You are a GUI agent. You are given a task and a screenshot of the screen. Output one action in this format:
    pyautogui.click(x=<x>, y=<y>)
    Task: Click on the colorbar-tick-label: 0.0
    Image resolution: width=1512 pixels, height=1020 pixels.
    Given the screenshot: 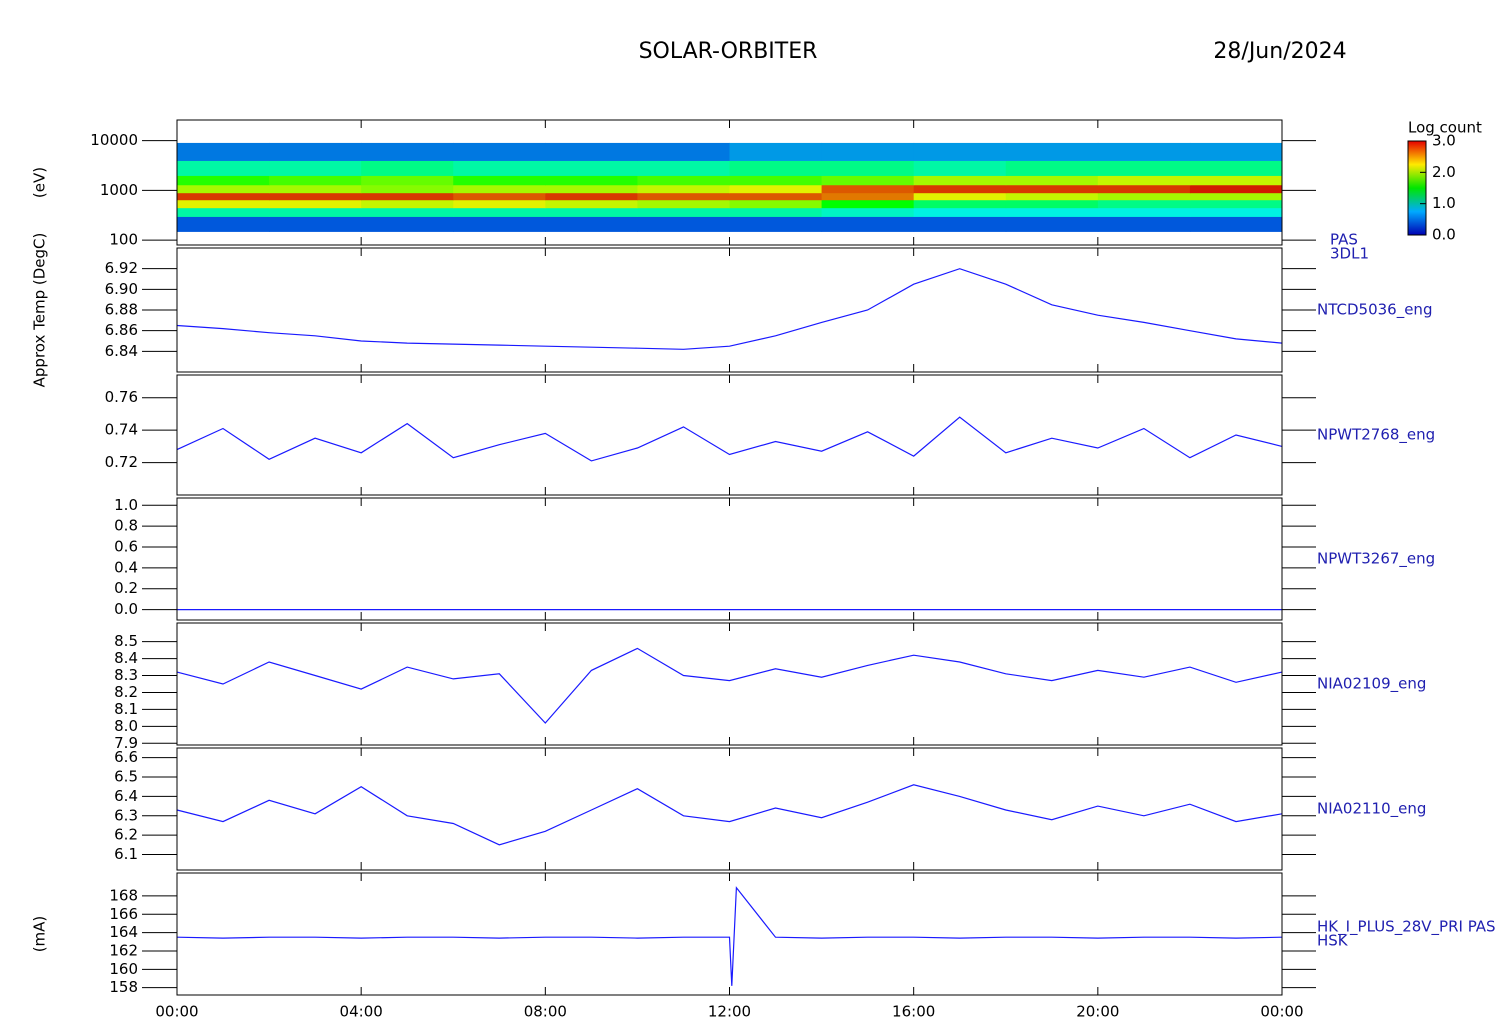 What is the action you would take?
    pyautogui.click(x=1444, y=235)
    